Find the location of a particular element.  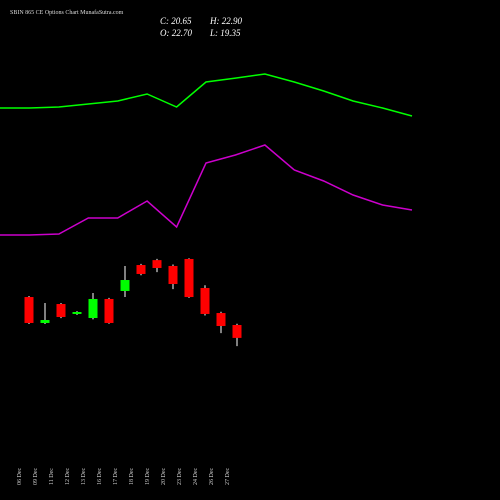

x-tick-label: 09 Dec is located at coordinates (36, 476).